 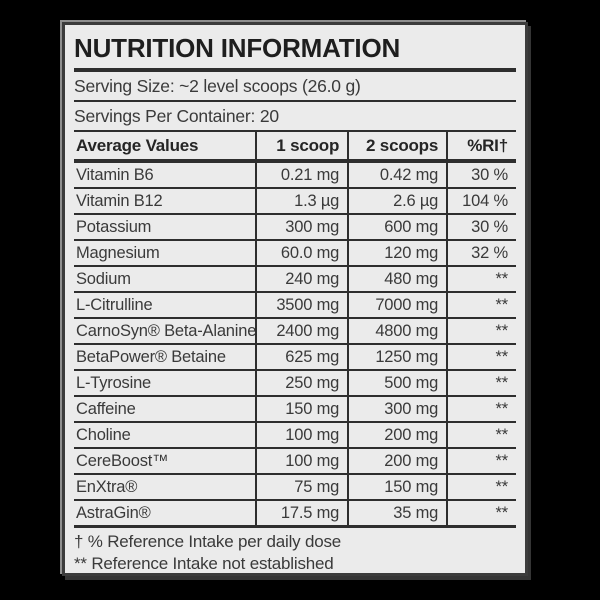 What do you see at coordinates (301, 357) in the screenshot?
I see `amount-1-scoop: 625 mg` at bounding box center [301, 357].